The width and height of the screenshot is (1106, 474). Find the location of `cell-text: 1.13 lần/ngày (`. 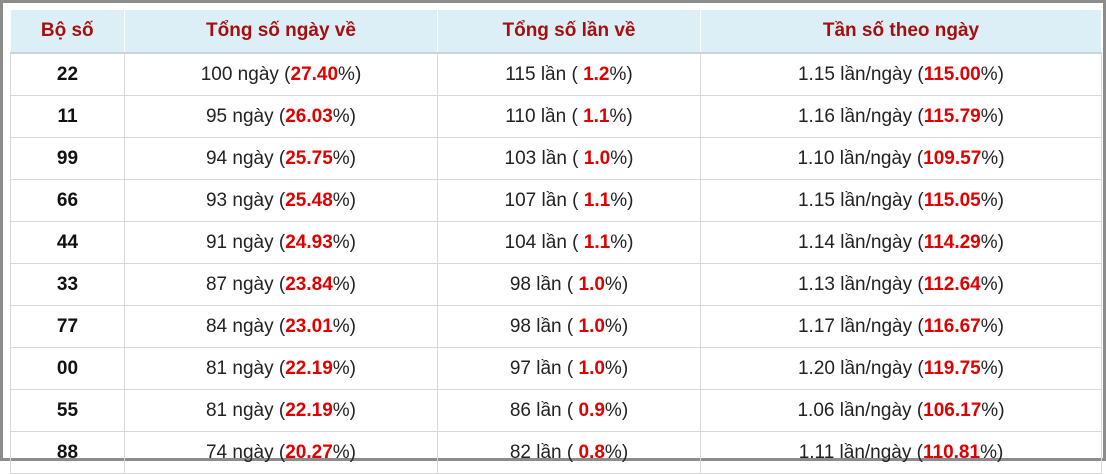

cell-text: 1.13 lần/ngày ( is located at coordinates (860, 284).